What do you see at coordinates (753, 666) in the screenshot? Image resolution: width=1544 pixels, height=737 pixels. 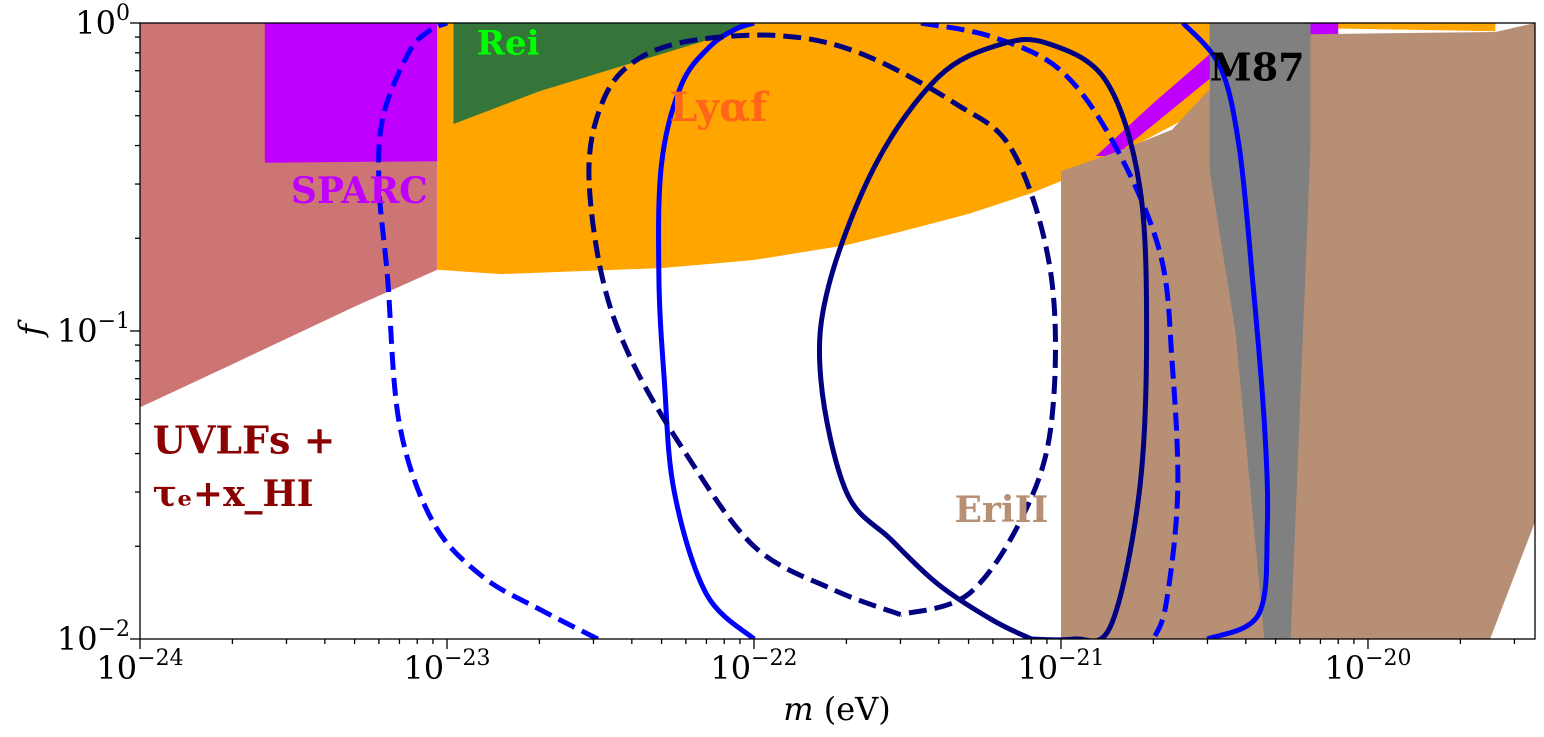 I see `x-tick-label: 10−22` at bounding box center [753, 666].